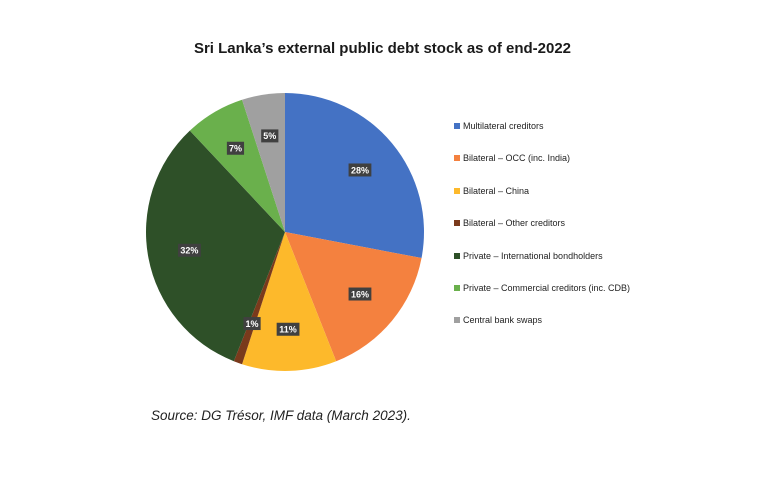 The width and height of the screenshot is (765, 478). I want to click on slice-data-label: 5%, so click(270, 136).